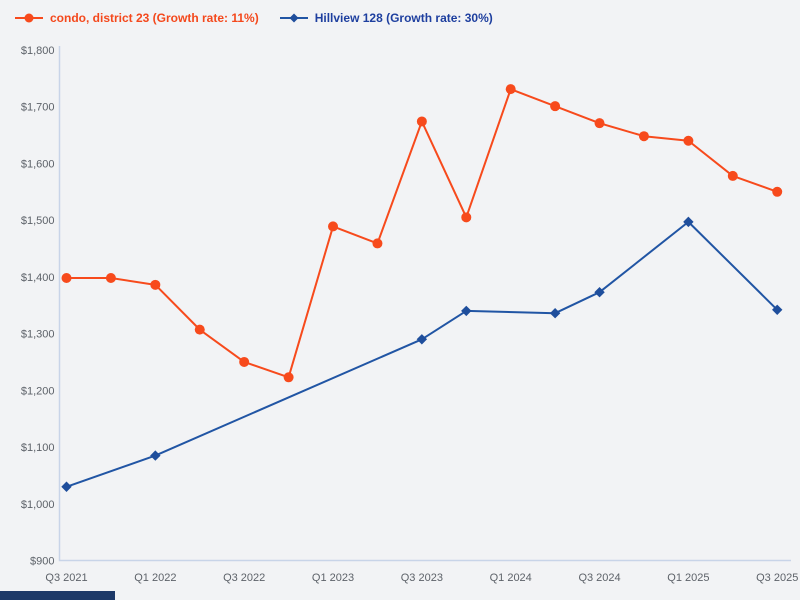 The height and width of the screenshot is (600, 800). Describe the element at coordinates (38, 448) in the screenshot. I see `y-axis-label: $1,100` at that location.